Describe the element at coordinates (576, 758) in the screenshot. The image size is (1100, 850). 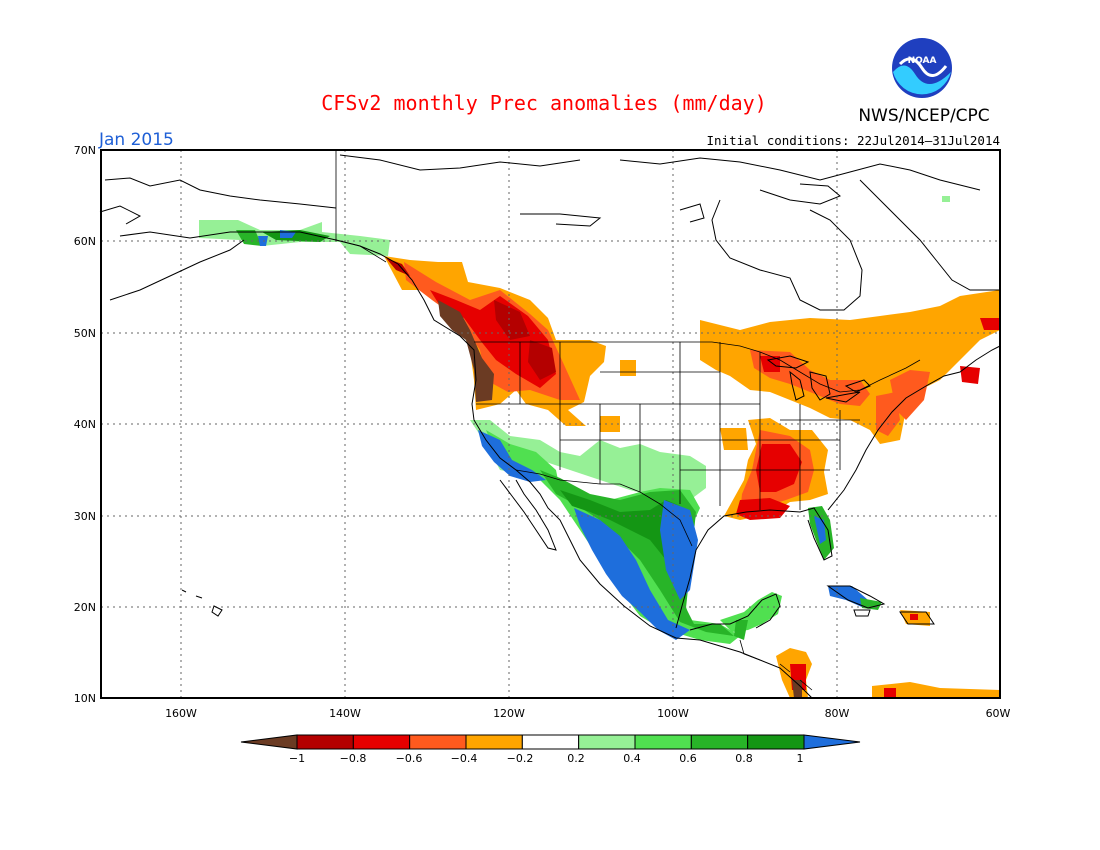
I see `colorbar-label: 0.2` at that location.